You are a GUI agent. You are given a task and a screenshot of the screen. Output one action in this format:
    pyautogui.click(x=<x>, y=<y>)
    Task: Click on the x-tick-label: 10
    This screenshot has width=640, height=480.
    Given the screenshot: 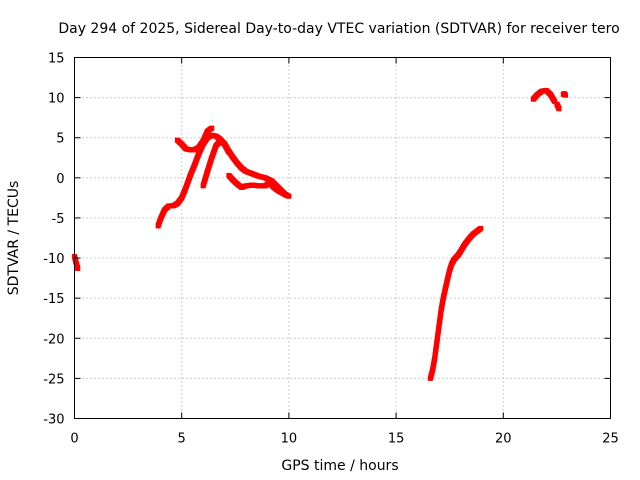 What is the action you would take?
    pyautogui.click(x=289, y=439)
    